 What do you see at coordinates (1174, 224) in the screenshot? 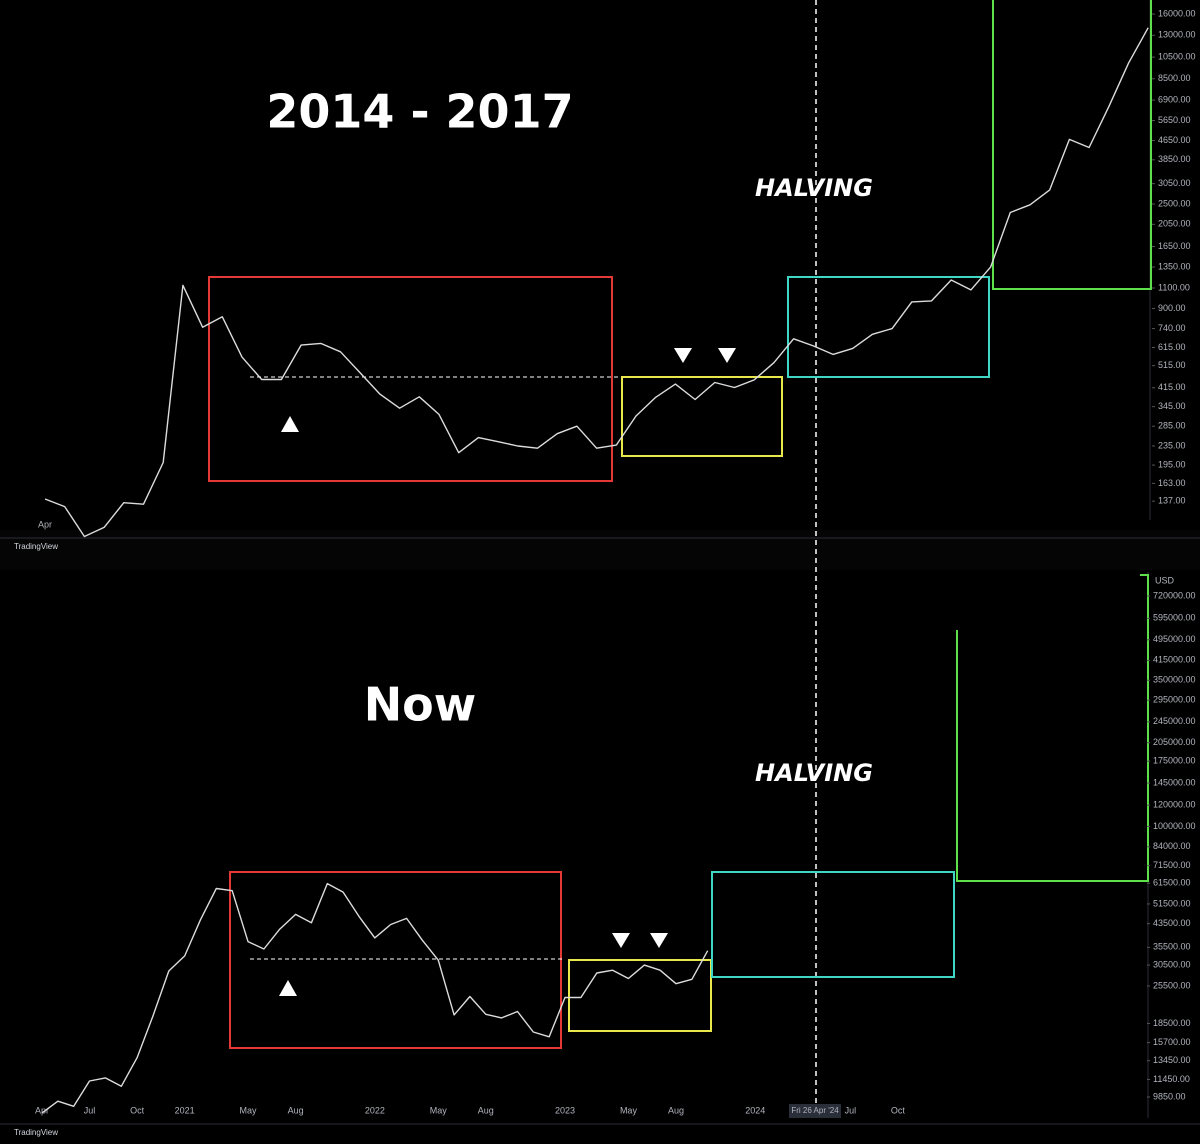
I see `y-tick-label: 2050.00` at bounding box center [1174, 224].